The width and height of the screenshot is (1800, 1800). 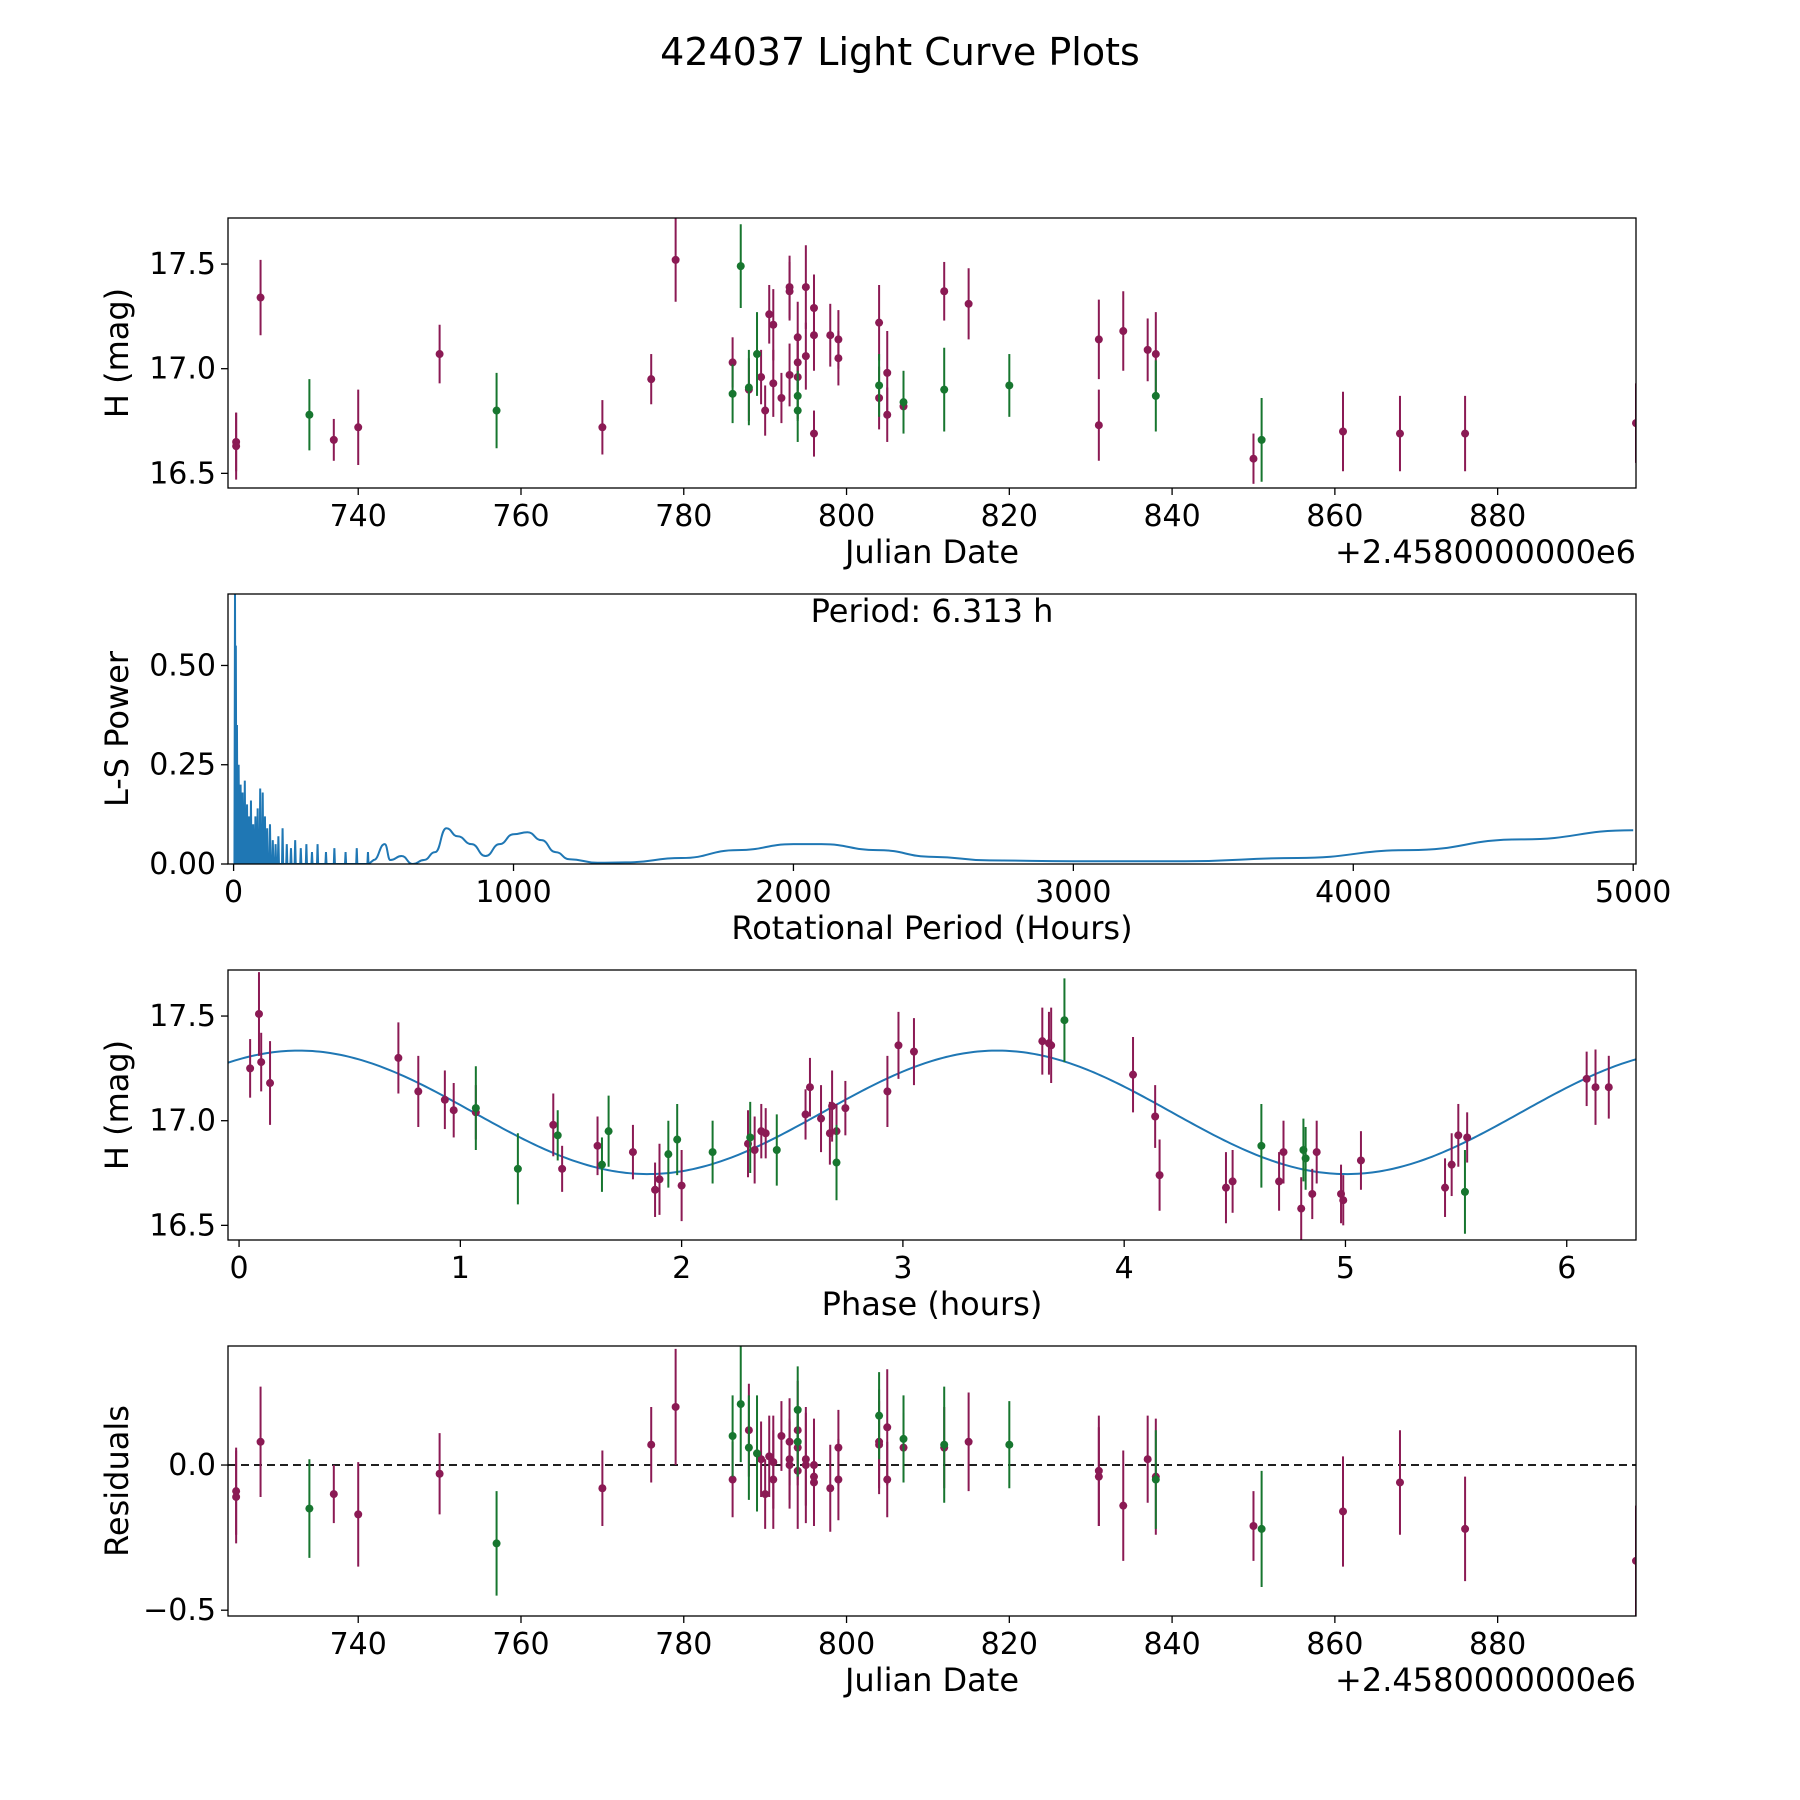 I want to click on y-axis-title: L-S Power, so click(x=117, y=728).